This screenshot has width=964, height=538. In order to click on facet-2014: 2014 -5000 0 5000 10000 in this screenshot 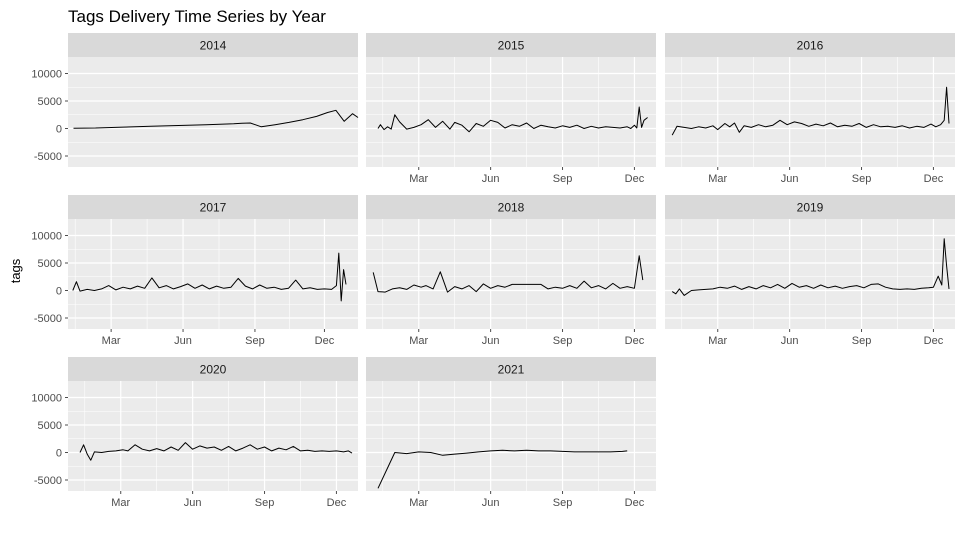, I will do `click(195, 100)`.